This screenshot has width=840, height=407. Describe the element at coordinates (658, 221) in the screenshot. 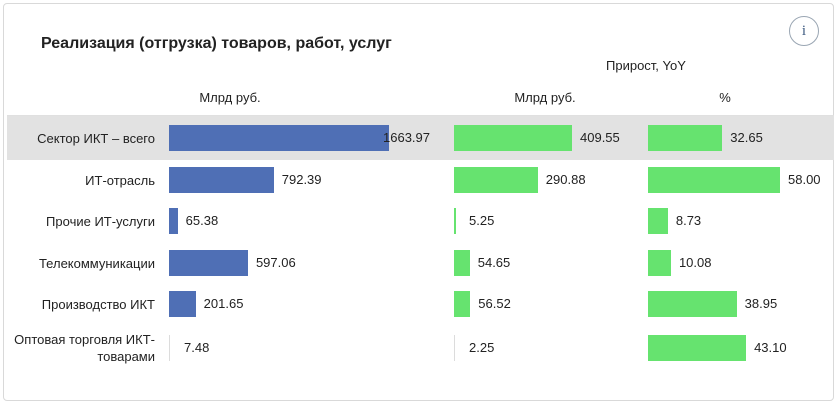

I see `bar-3-other-it-services` at that location.